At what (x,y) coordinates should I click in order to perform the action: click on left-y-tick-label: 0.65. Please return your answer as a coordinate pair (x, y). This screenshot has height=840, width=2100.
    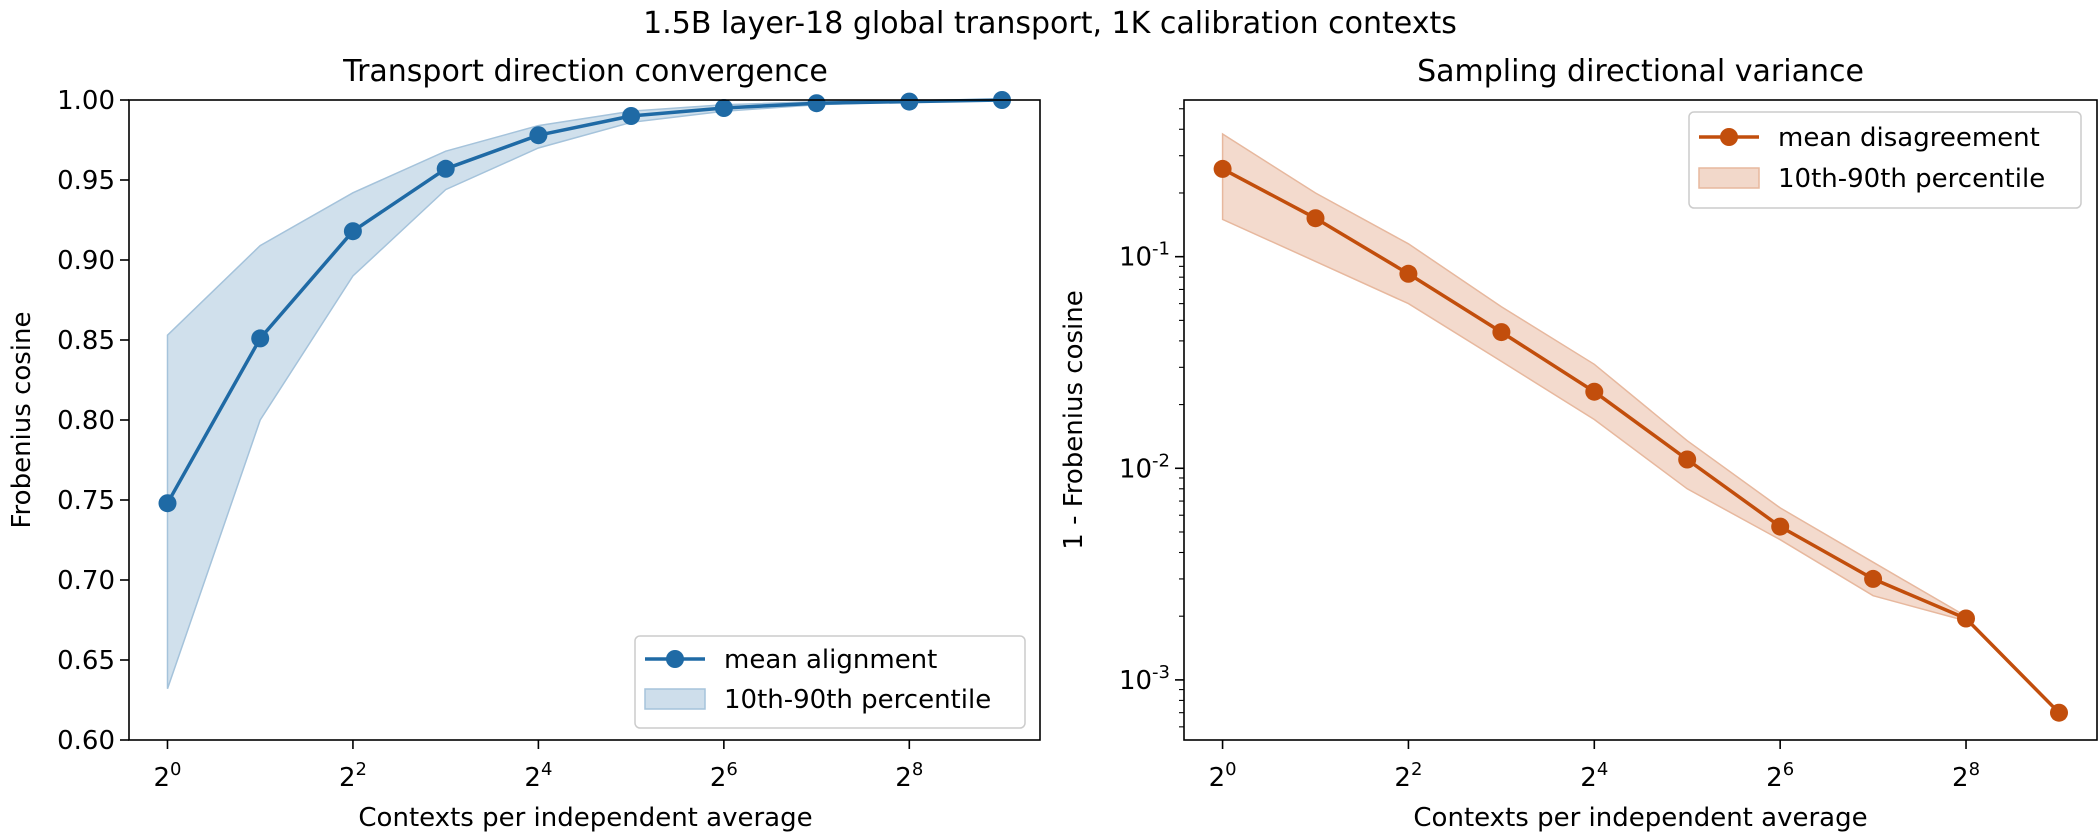
    Looking at the image, I should click on (86, 661).